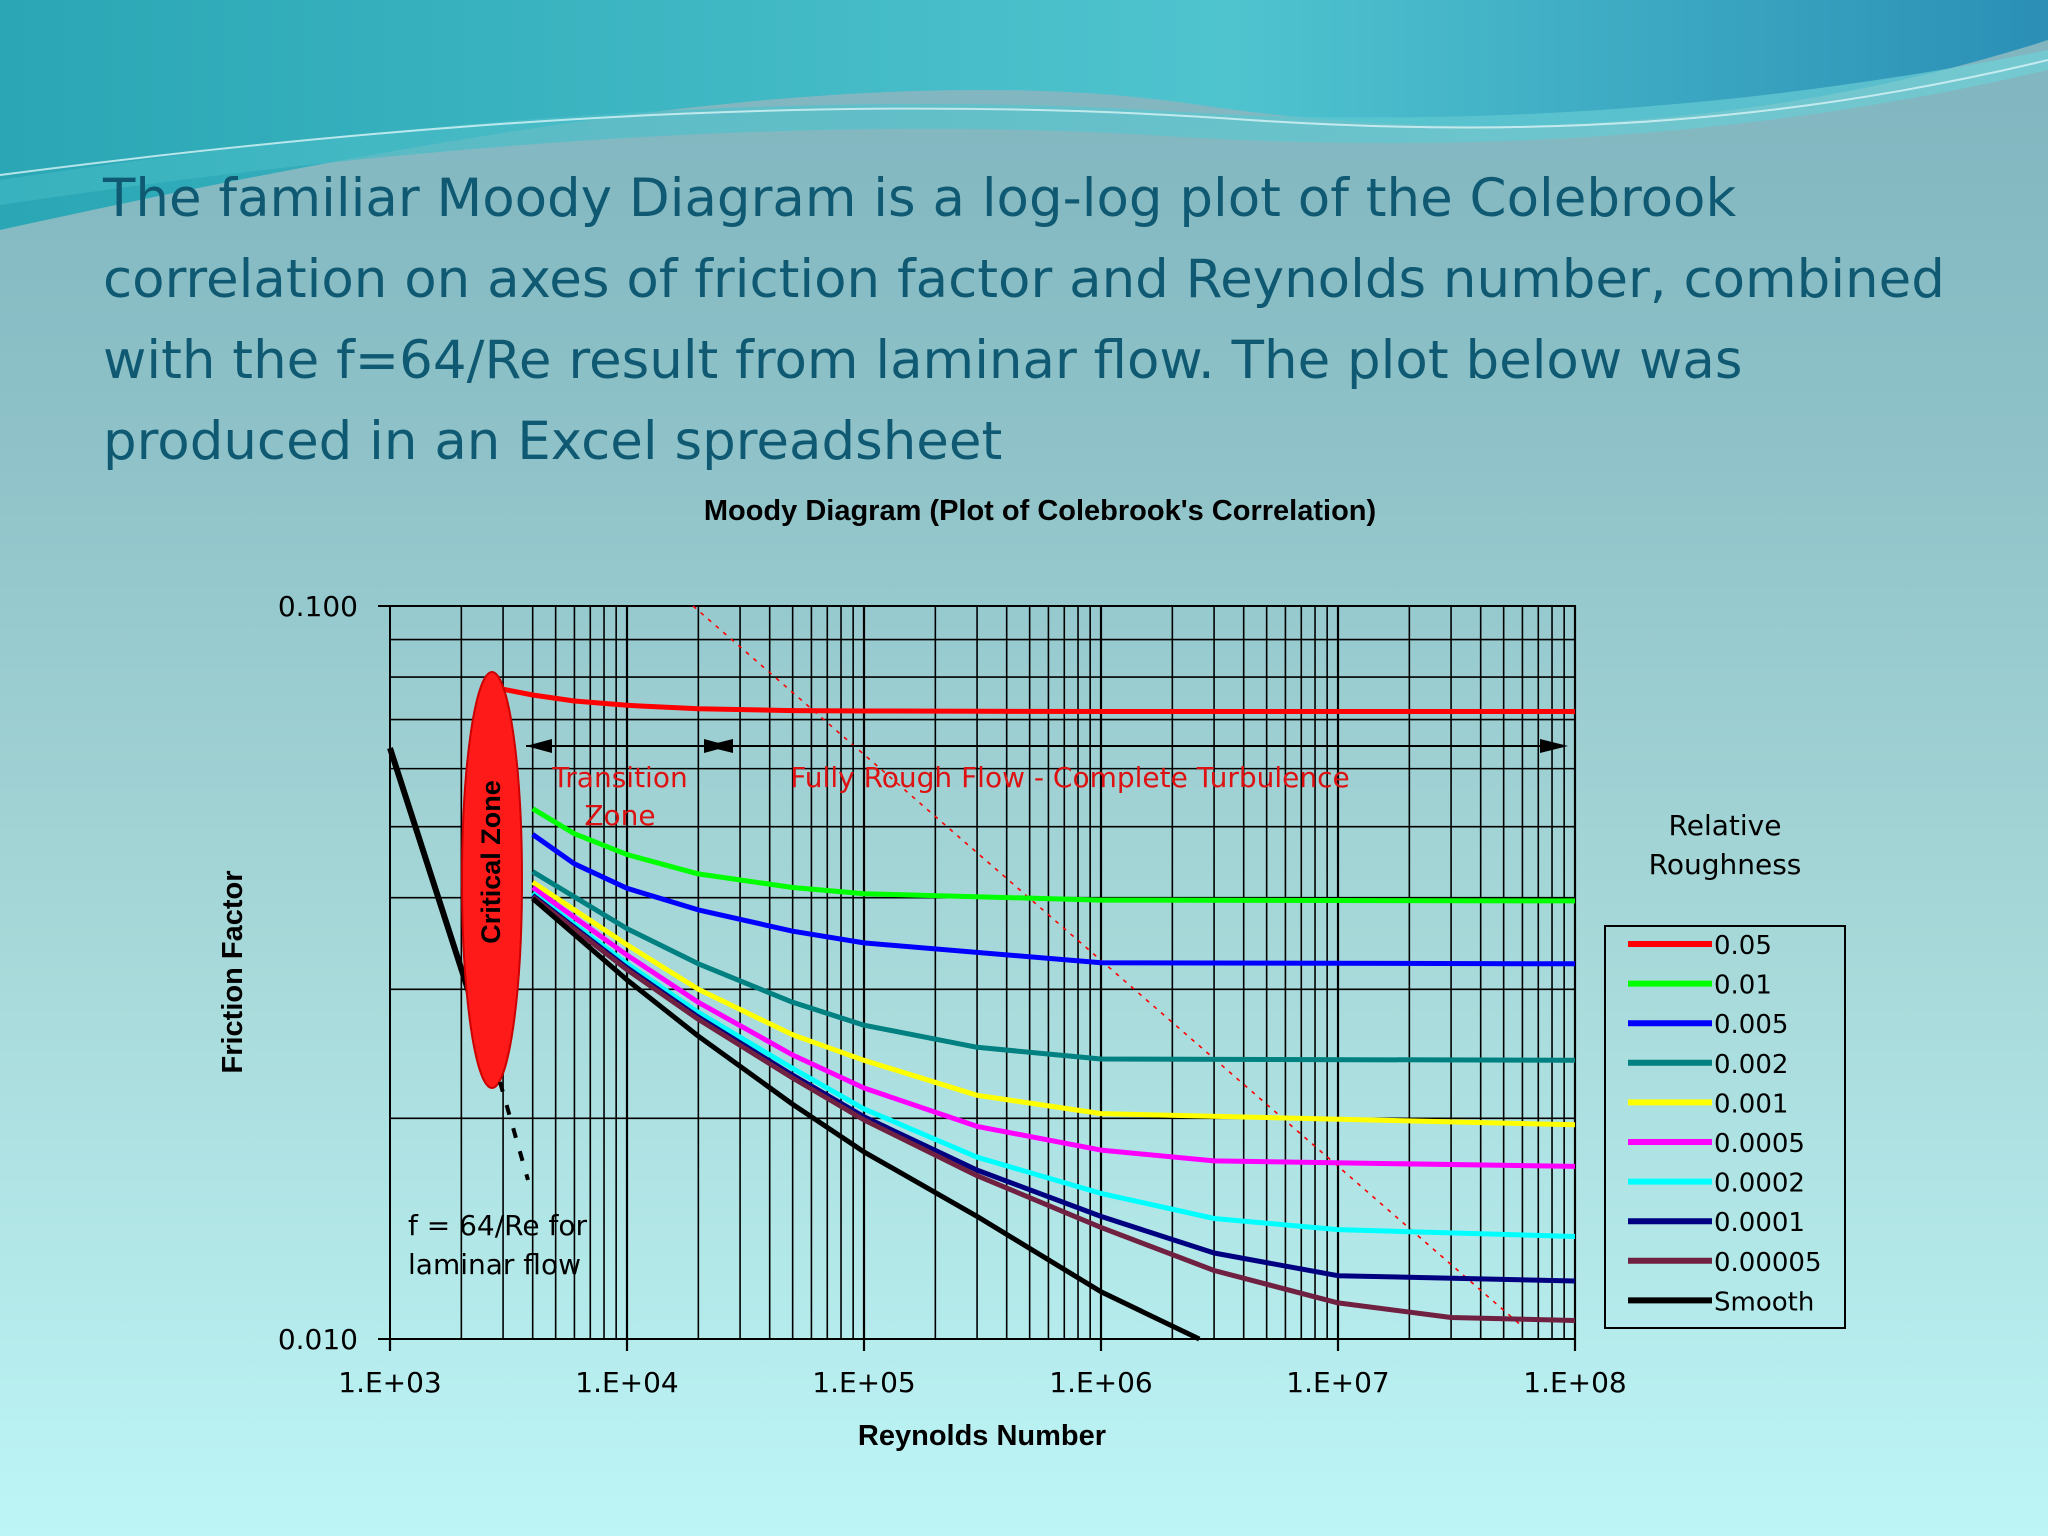 Image resolution: width=2048 pixels, height=1536 pixels. I want to click on transition-zone-label-line1: Transition, so click(619, 777).